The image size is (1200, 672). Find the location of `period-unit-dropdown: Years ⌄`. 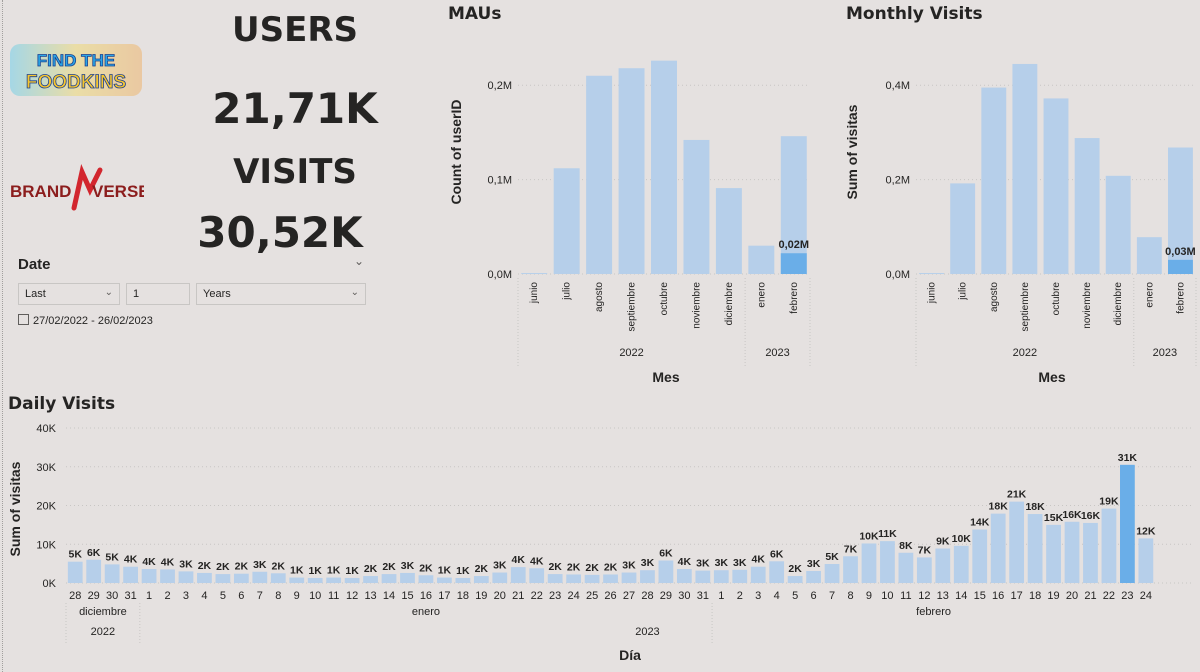

period-unit-dropdown: Years ⌄ is located at coordinates (281, 294).